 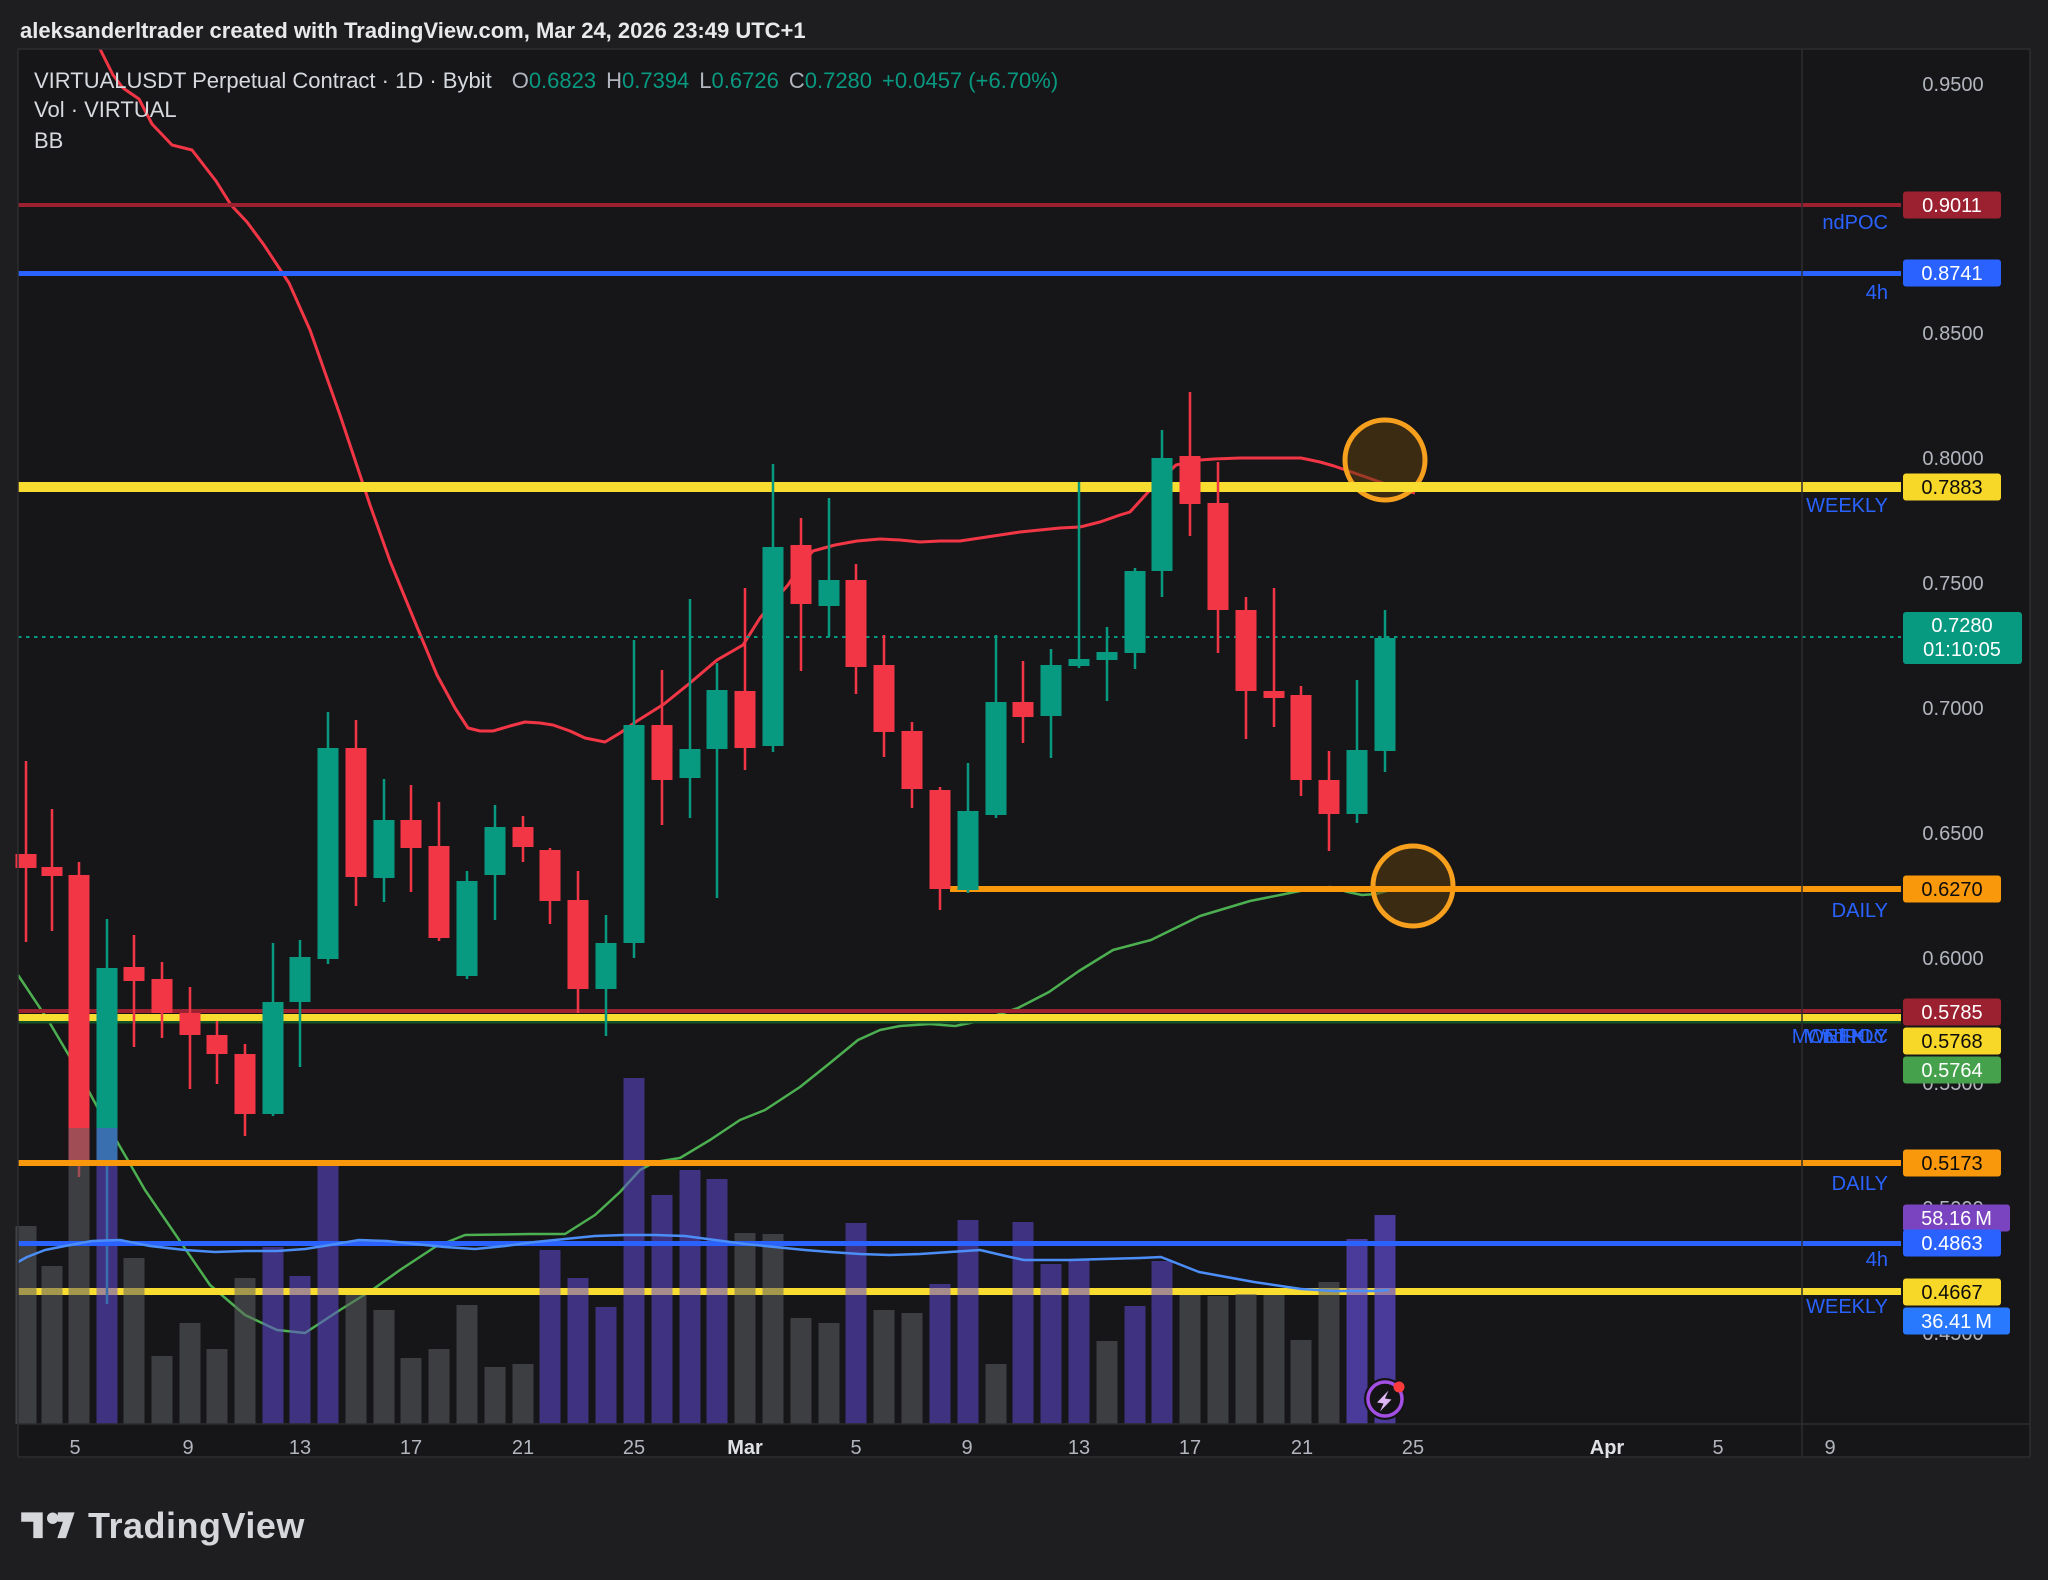 I want to click on svg-text: 0.6000, so click(x=1952, y=959).